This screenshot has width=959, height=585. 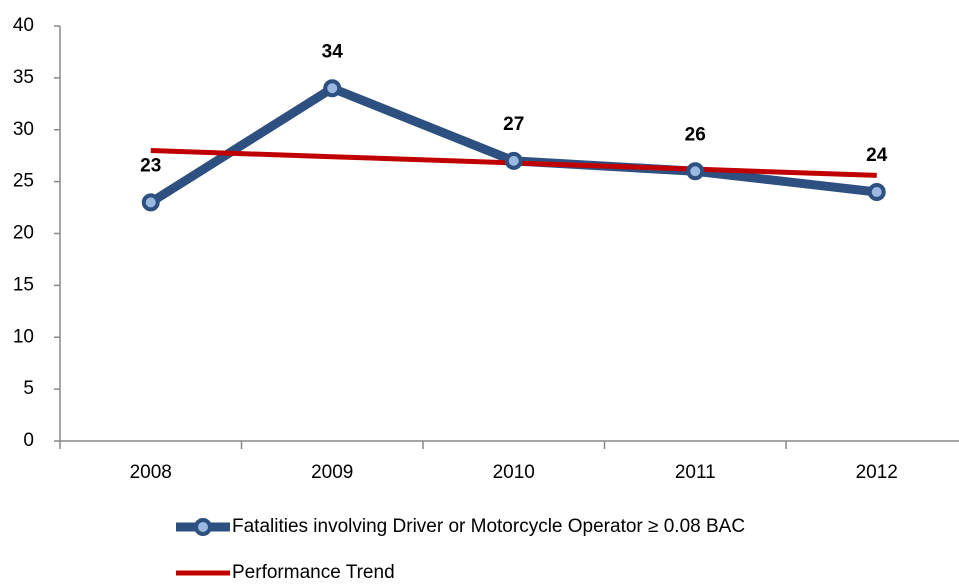 What do you see at coordinates (28, 388) in the screenshot?
I see `y-tick-label: 5` at bounding box center [28, 388].